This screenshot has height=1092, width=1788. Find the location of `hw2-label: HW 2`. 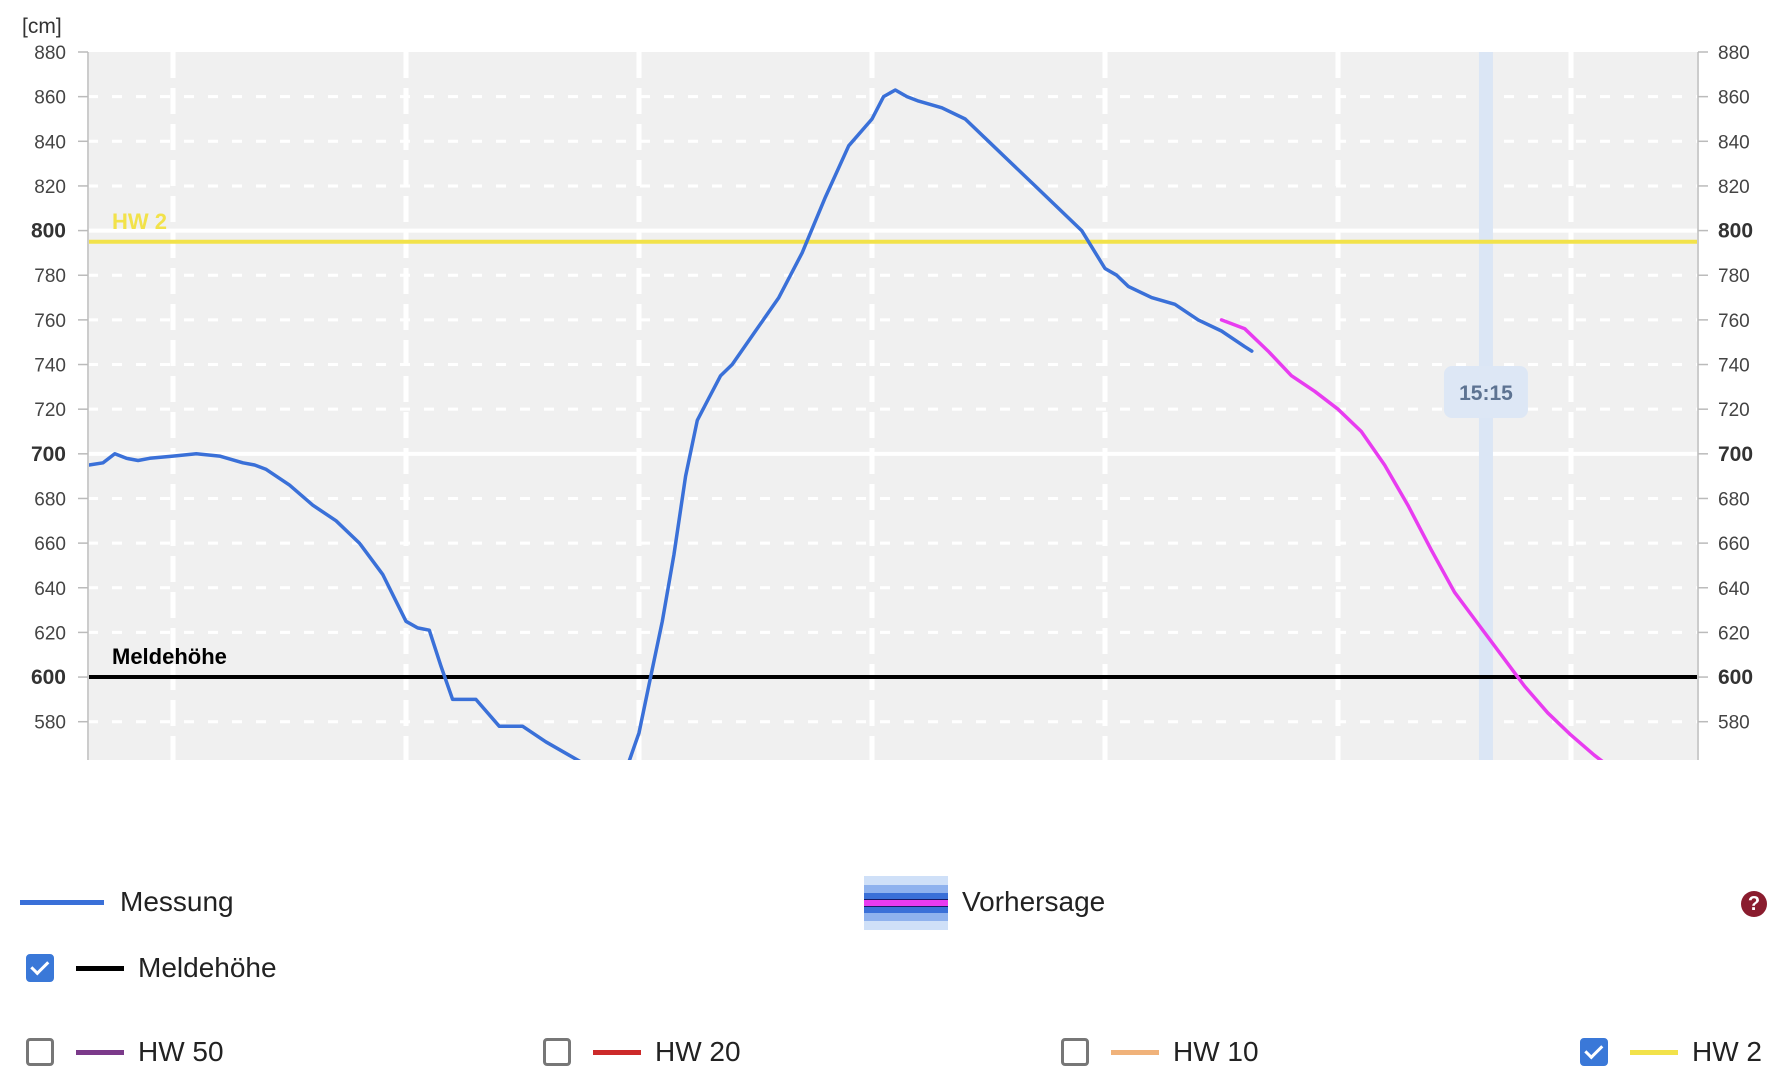

hw2-label: HW 2 is located at coordinates (1727, 1051).